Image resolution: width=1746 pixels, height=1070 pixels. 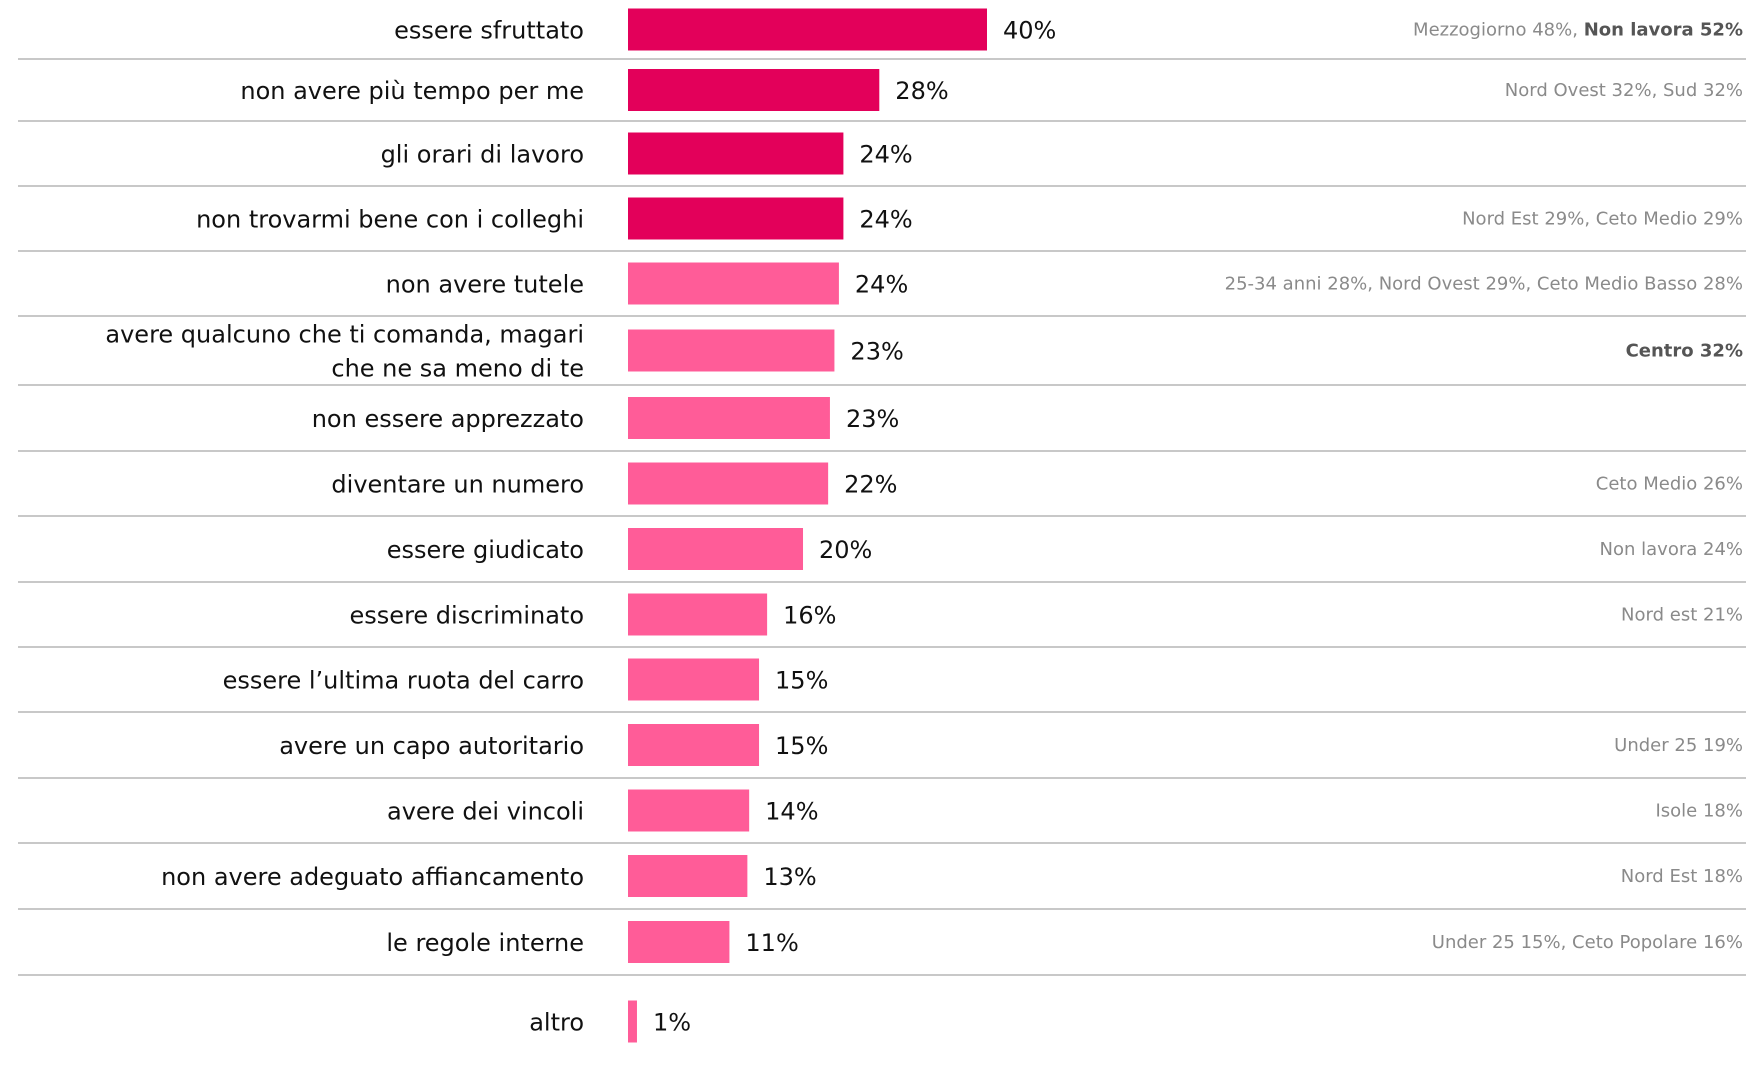 What do you see at coordinates (403, 681) in the screenshot?
I see `category-label: essere l’ultima ruota del carro` at bounding box center [403, 681].